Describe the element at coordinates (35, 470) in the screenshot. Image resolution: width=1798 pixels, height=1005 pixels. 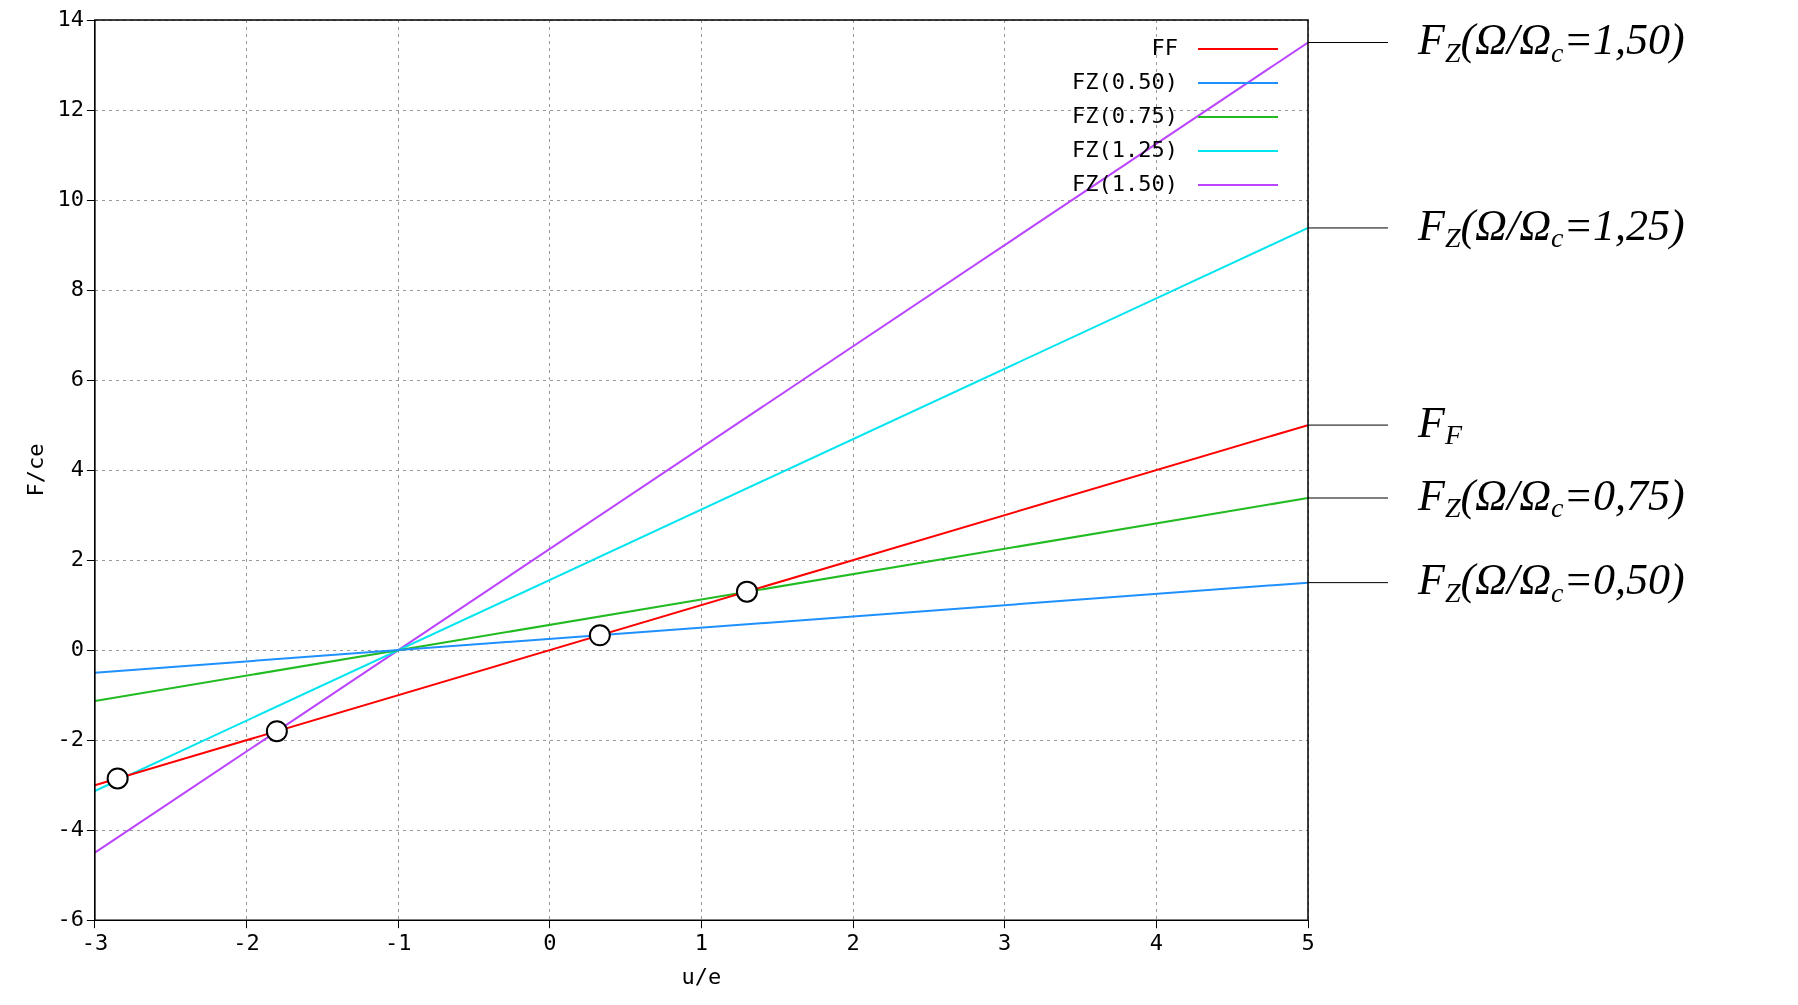
I see `y-axis-title: F/ce` at that location.